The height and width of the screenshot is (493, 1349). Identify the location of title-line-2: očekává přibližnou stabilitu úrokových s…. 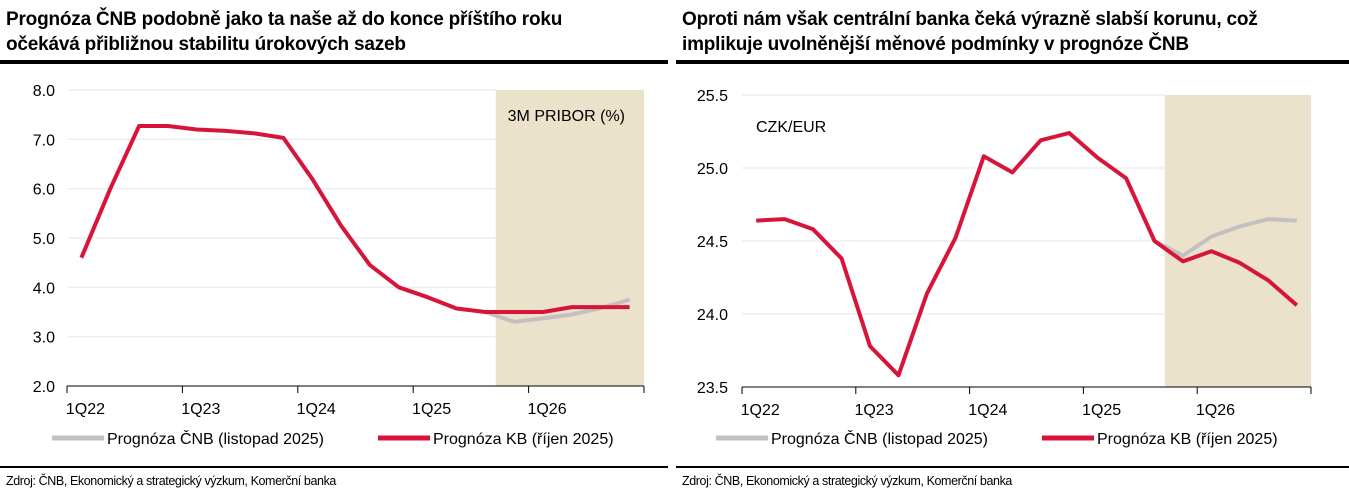
(206, 44).